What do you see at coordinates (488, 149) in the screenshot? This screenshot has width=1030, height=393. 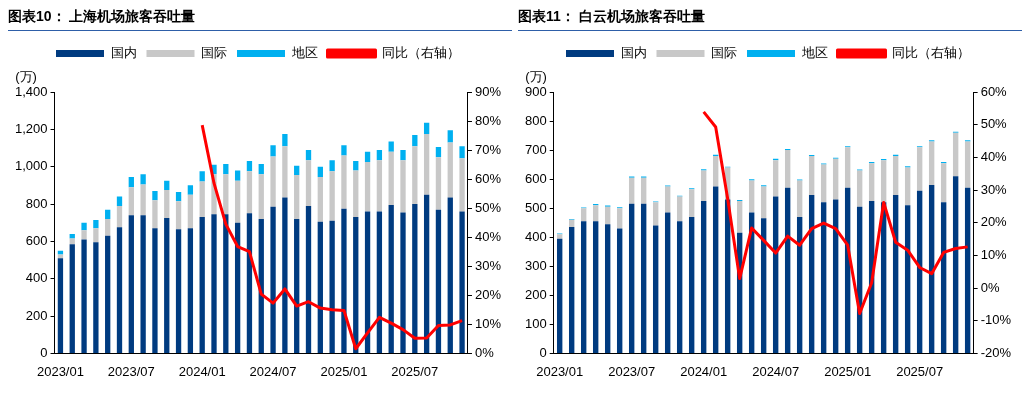 I see `y2-tick-label: 70%` at bounding box center [488, 149].